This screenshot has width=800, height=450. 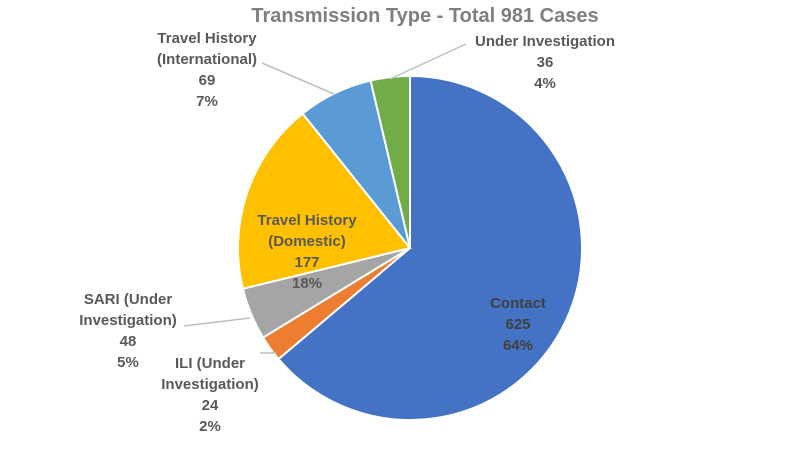 I want to click on leader-line-under-investigation, so click(x=428, y=61).